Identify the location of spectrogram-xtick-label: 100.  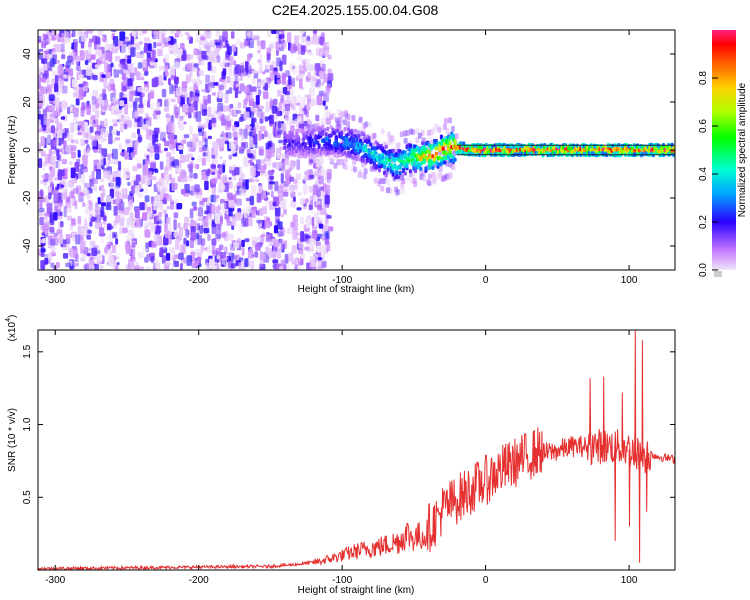
(629, 280).